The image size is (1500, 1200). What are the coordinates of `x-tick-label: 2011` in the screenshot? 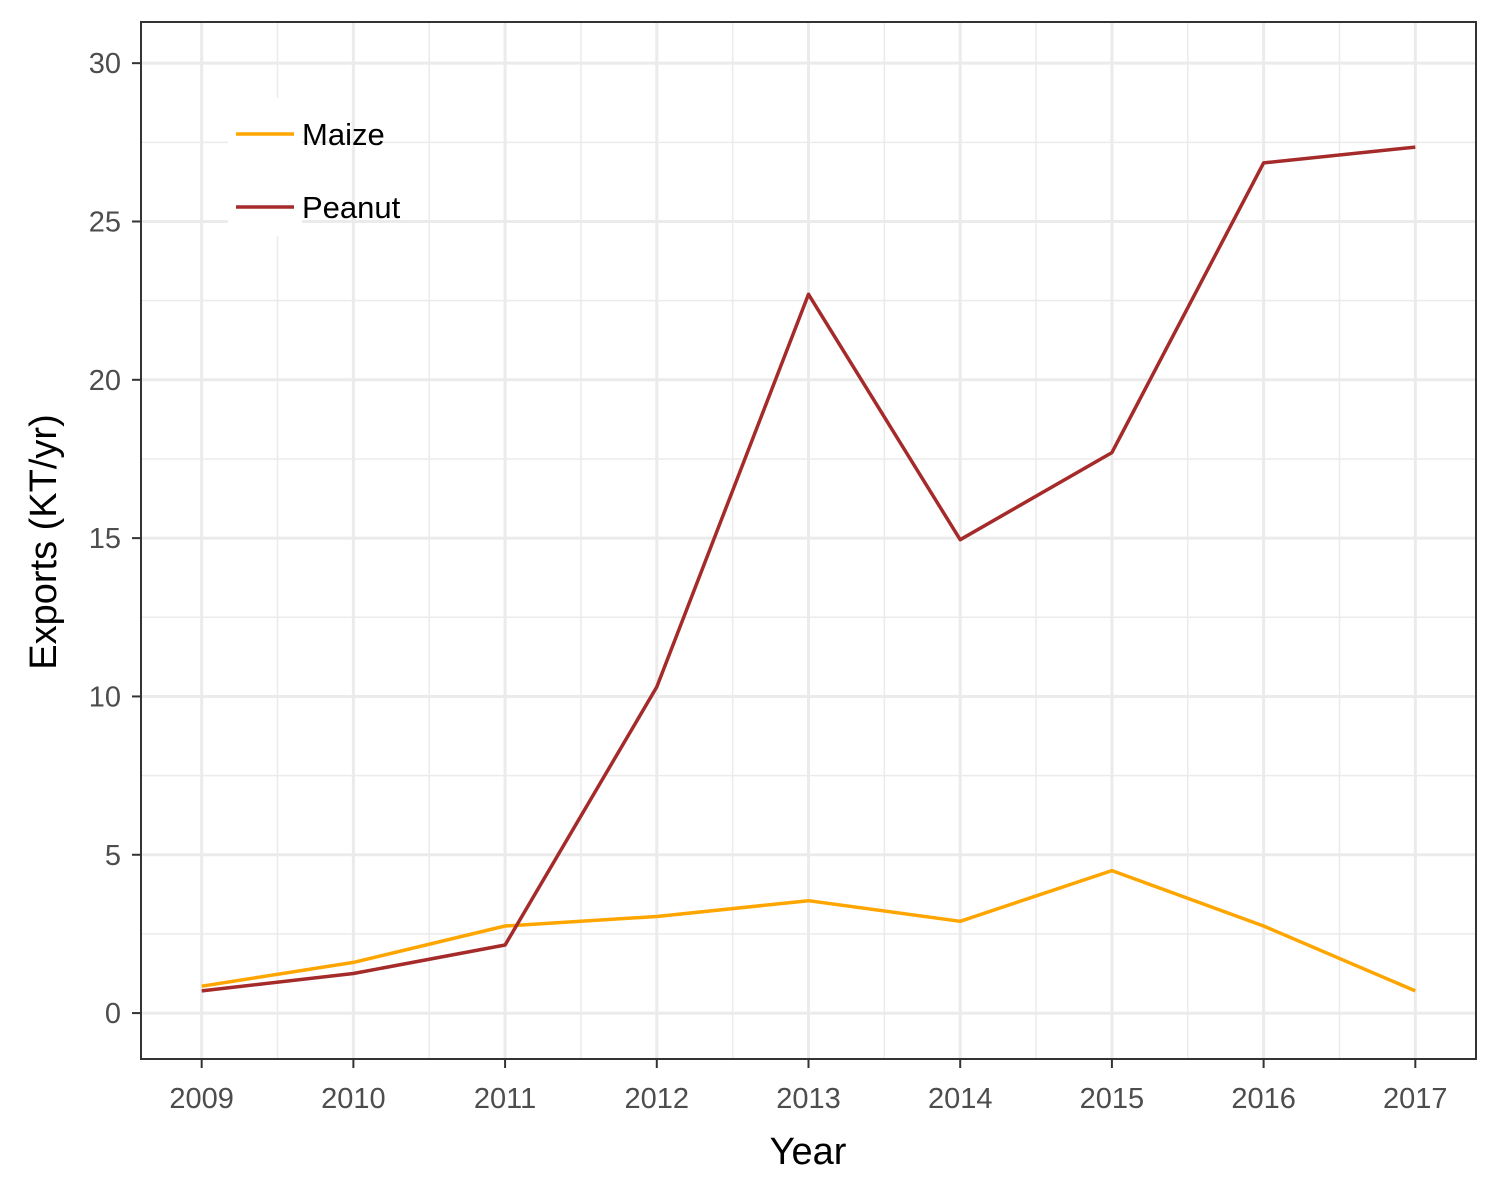 It's located at (505, 1099).